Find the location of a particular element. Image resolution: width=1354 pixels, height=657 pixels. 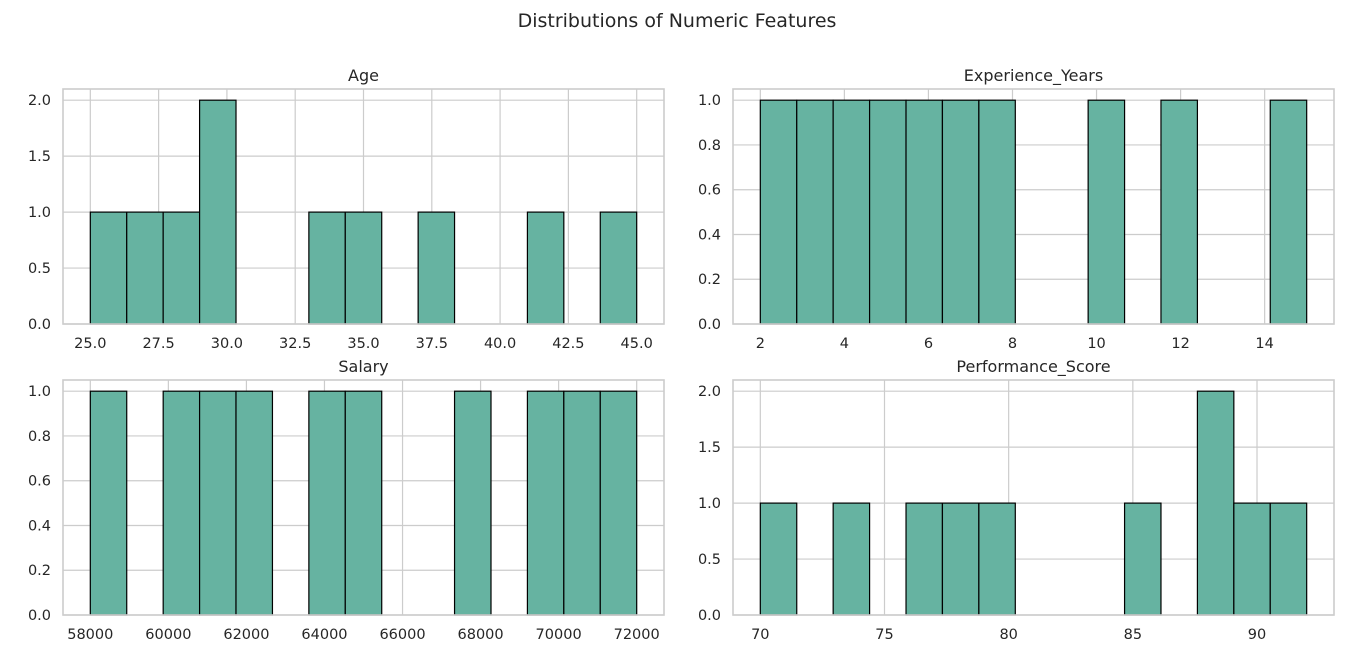

x-tick-label: 4 is located at coordinates (844, 344).